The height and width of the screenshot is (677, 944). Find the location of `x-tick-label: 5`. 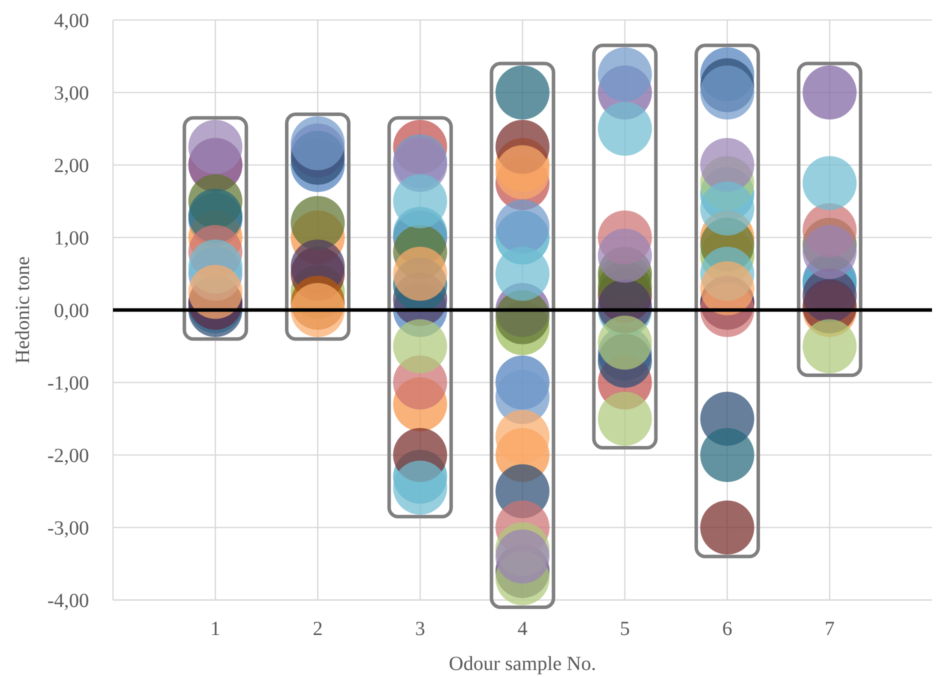

x-tick-label: 5 is located at coordinates (625, 629).